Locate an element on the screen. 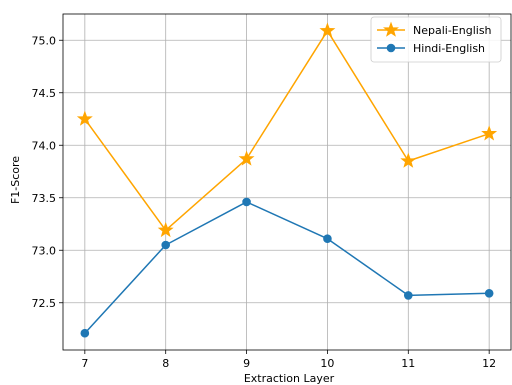  x-axis-ticks: 7 8 9 10 11 12 is located at coordinates (288, 360).